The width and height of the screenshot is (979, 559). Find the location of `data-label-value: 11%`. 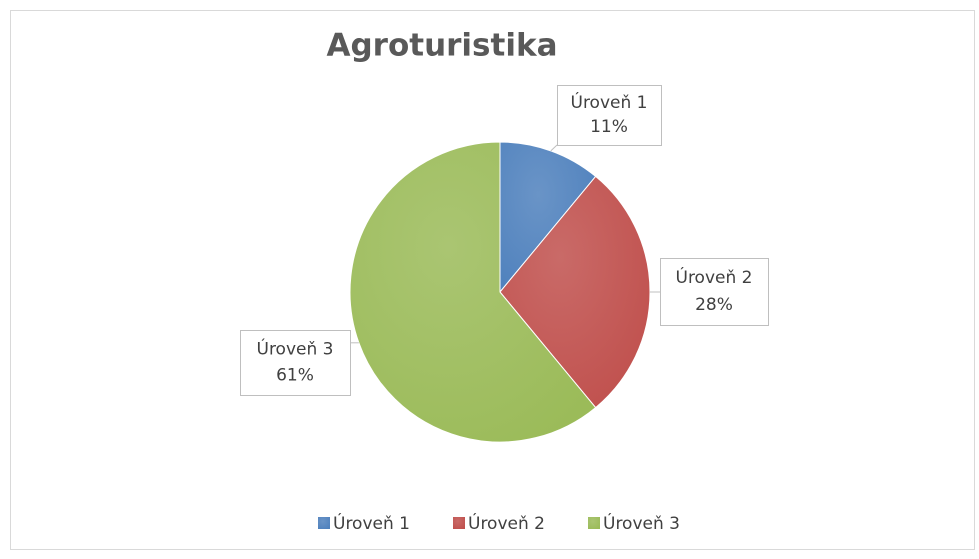

data-label-value: 11% is located at coordinates (609, 127).